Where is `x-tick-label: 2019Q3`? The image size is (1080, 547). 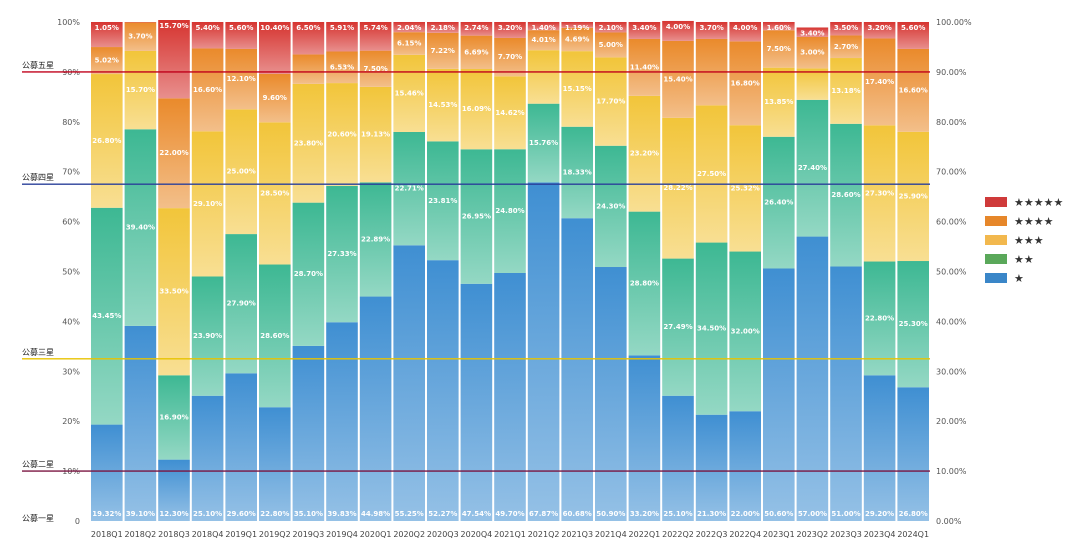
x-tick-label: 2019Q3 is located at coordinates (309, 534).